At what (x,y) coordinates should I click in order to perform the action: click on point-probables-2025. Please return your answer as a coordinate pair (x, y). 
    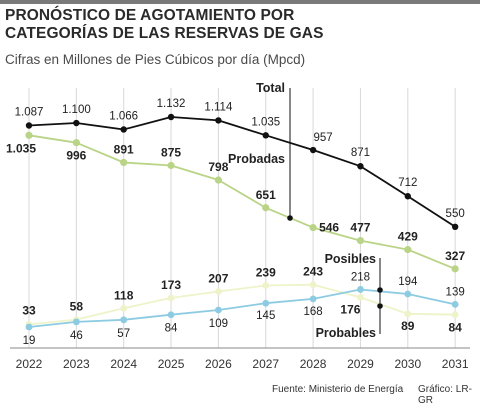
    Looking at the image, I should click on (171, 315).